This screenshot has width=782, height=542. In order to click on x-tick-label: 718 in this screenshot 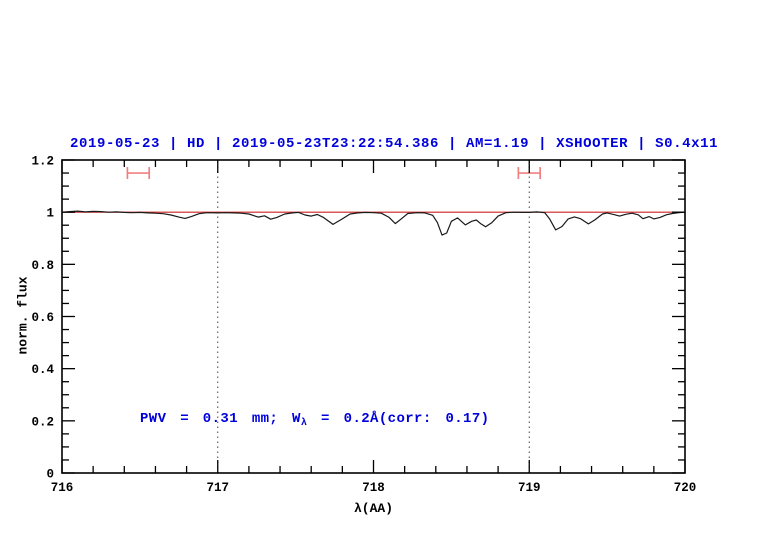, I will do `click(373, 488)`.